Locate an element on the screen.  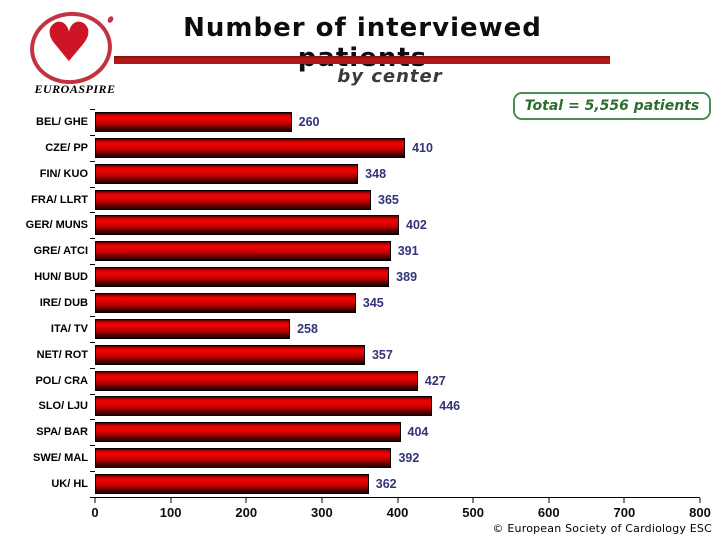
bar-row: 391 is located at coordinates (397, 251).